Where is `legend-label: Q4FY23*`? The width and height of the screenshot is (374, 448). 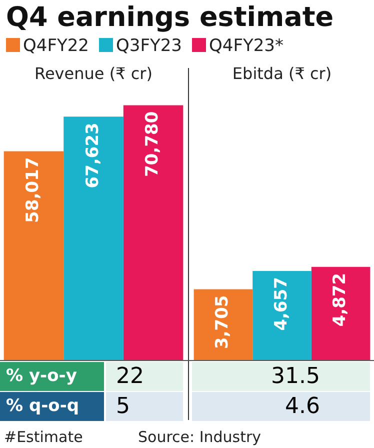
legend-label: Q4FY23* is located at coordinates (246, 46).